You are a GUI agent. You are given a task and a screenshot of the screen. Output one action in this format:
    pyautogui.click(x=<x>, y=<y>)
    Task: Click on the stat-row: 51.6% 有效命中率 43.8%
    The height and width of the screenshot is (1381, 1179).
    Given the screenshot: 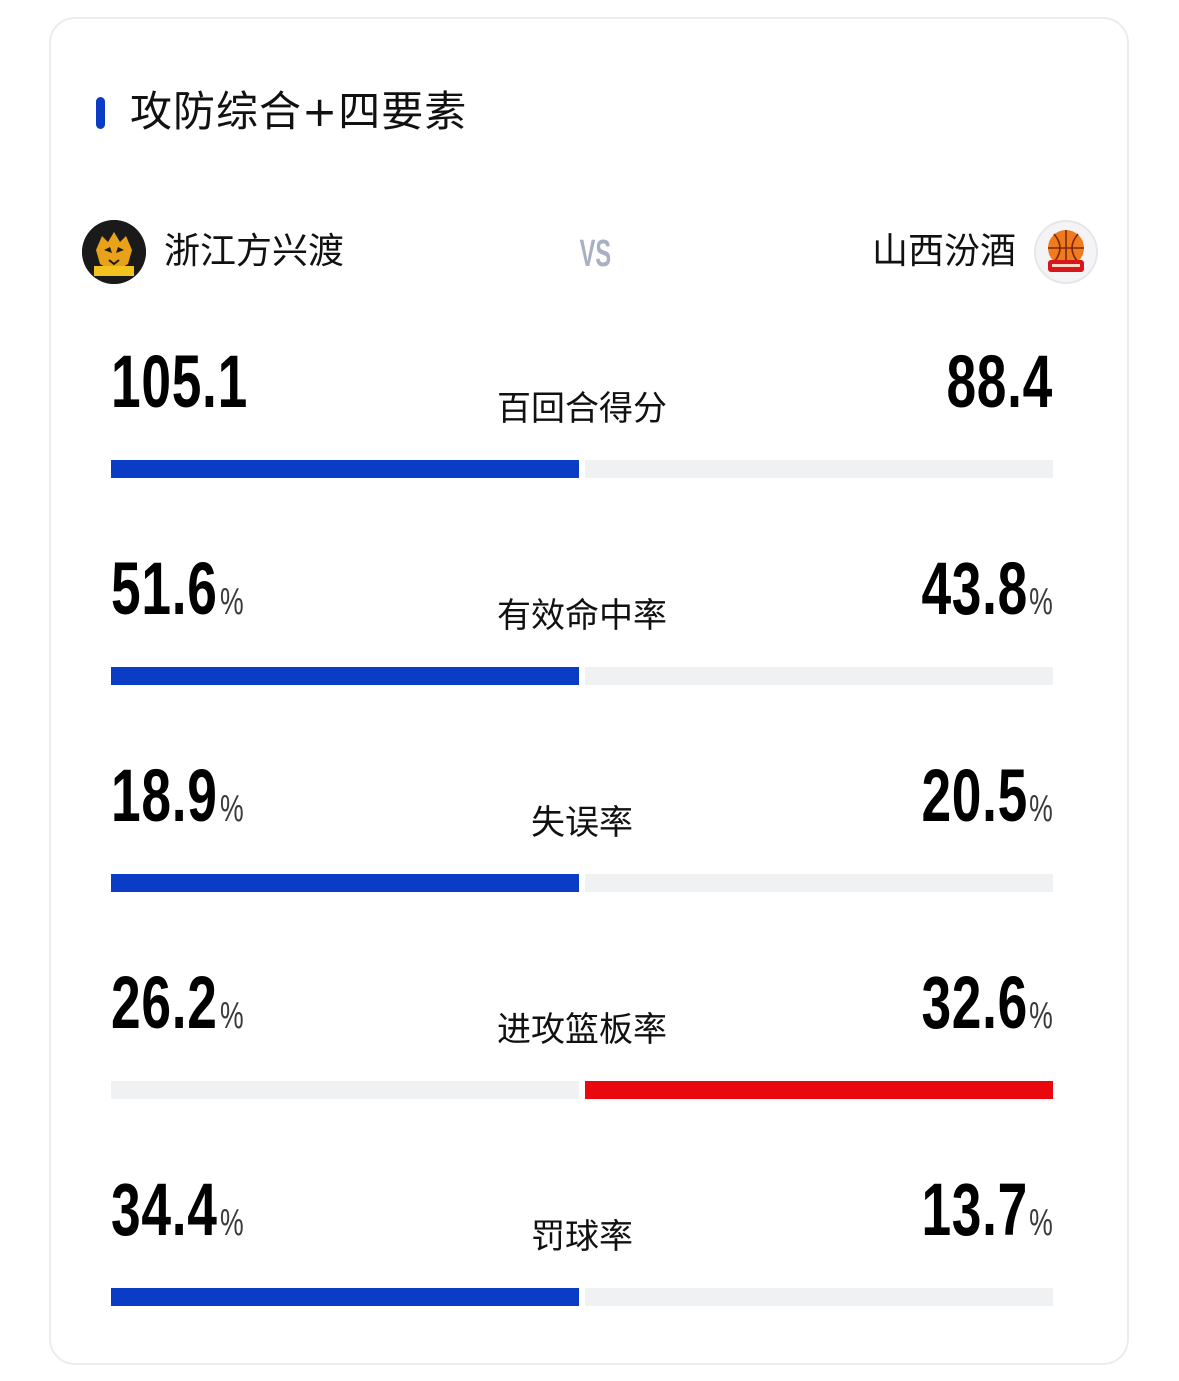 What is the action you would take?
    pyautogui.click(x=582, y=617)
    